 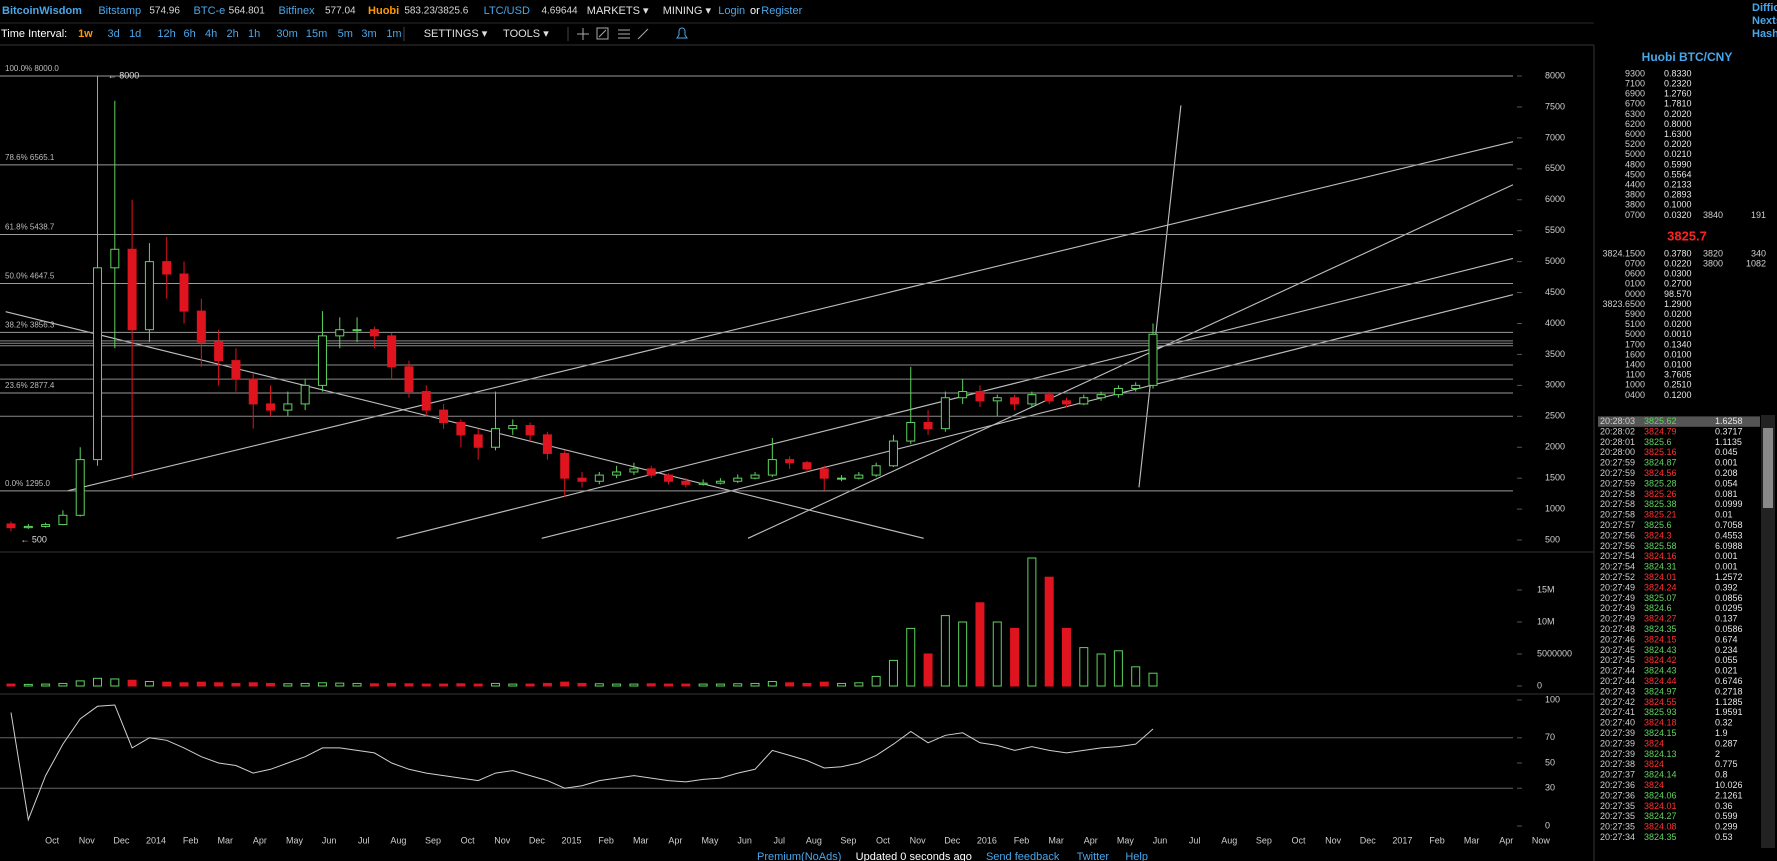 What do you see at coordinates (1764, 8) in the screenshot?
I see `header-stat-link: Diffic` at bounding box center [1764, 8].